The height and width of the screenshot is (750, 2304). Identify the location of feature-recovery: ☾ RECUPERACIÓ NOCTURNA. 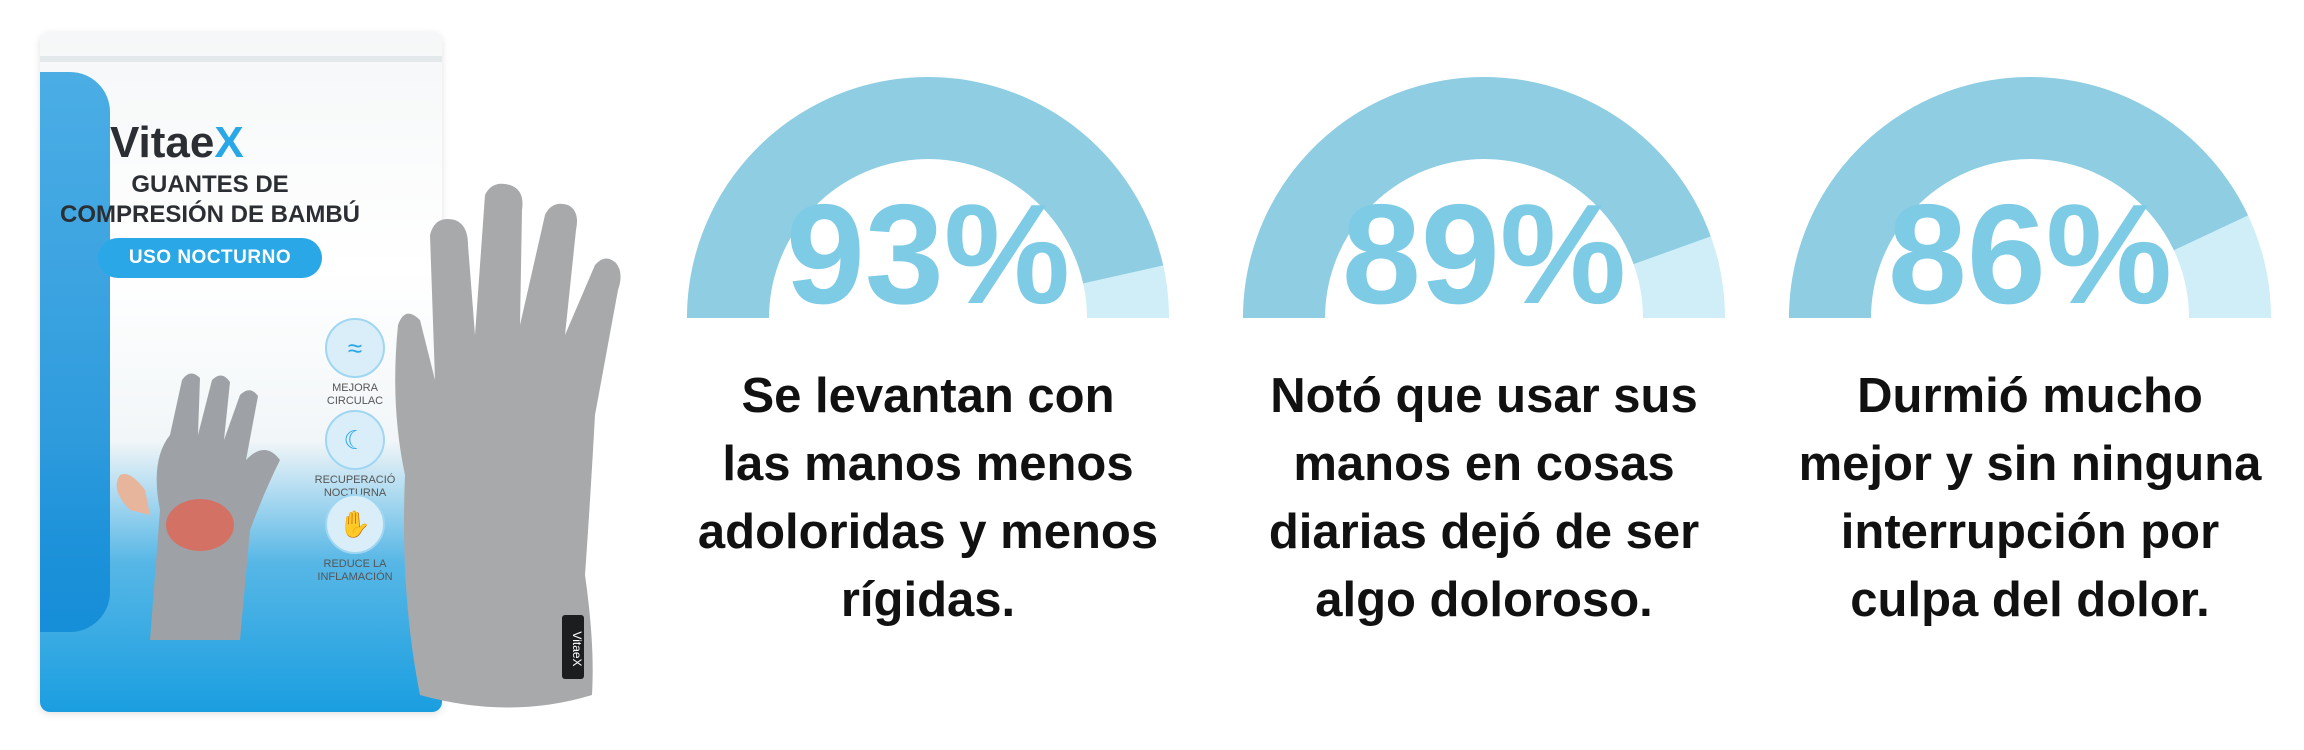
(355, 455).